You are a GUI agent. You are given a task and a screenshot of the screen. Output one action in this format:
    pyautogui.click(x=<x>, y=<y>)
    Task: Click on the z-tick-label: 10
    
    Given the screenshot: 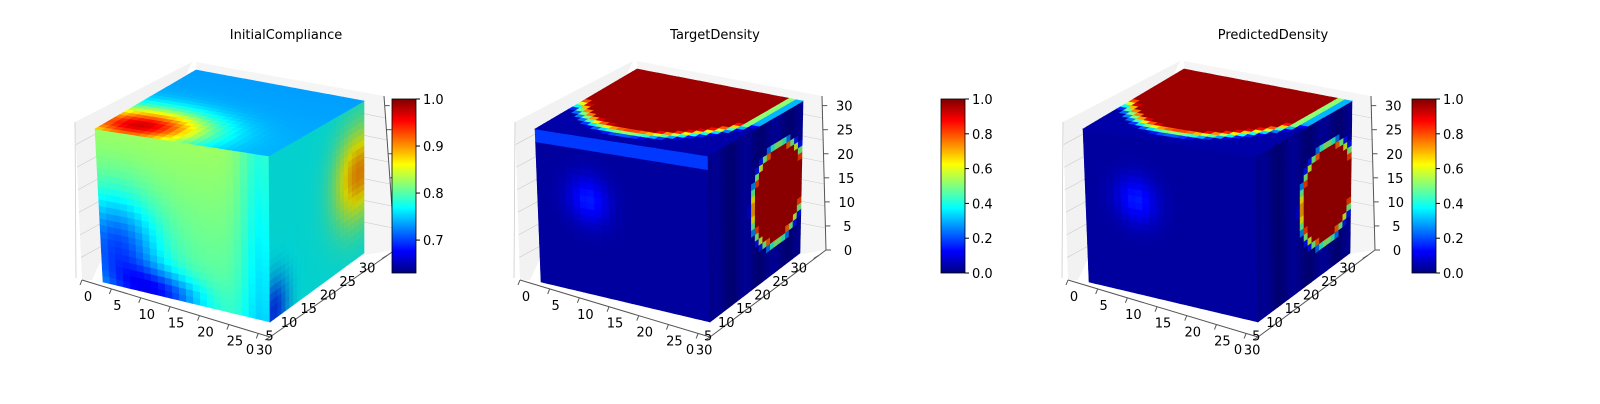 What is the action you would take?
    pyautogui.click(x=846, y=203)
    